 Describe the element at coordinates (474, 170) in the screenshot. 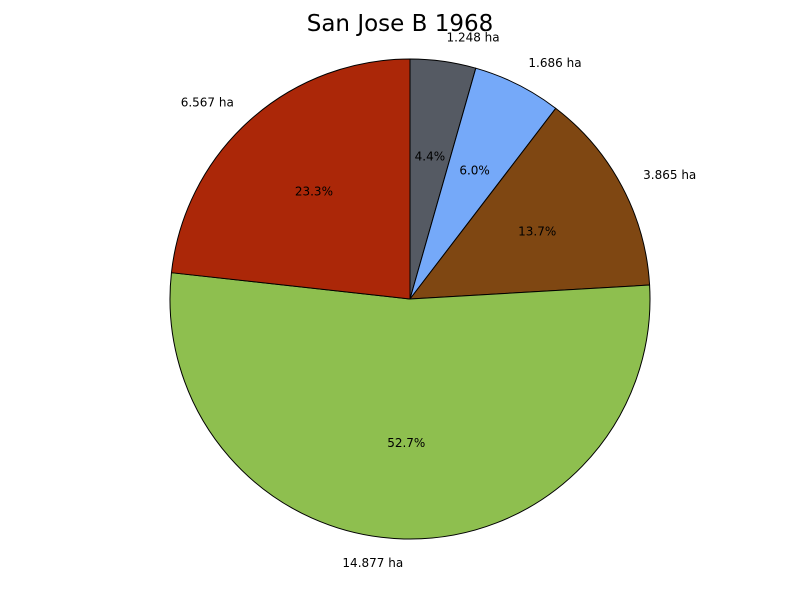

I see `slice-percent-1: 6.0%` at that location.